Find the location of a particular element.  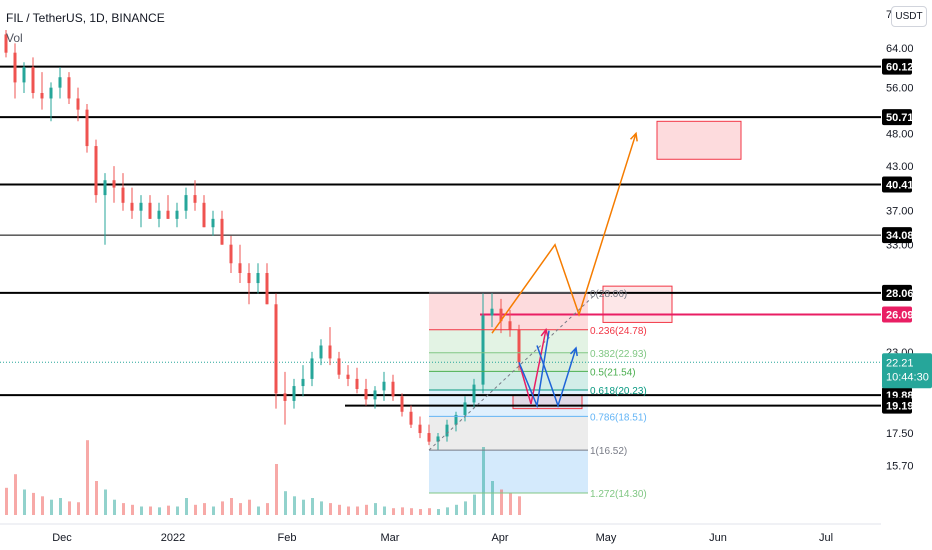

fib-zone-0.382 is located at coordinates (508, 362).